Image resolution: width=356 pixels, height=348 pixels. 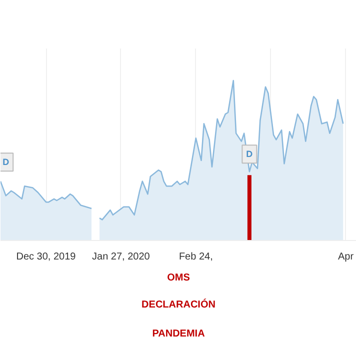 What do you see at coordinates (346, 257) in the screenshot?
I see `x-tick-label: Apr` at bounding box center [346, 257].